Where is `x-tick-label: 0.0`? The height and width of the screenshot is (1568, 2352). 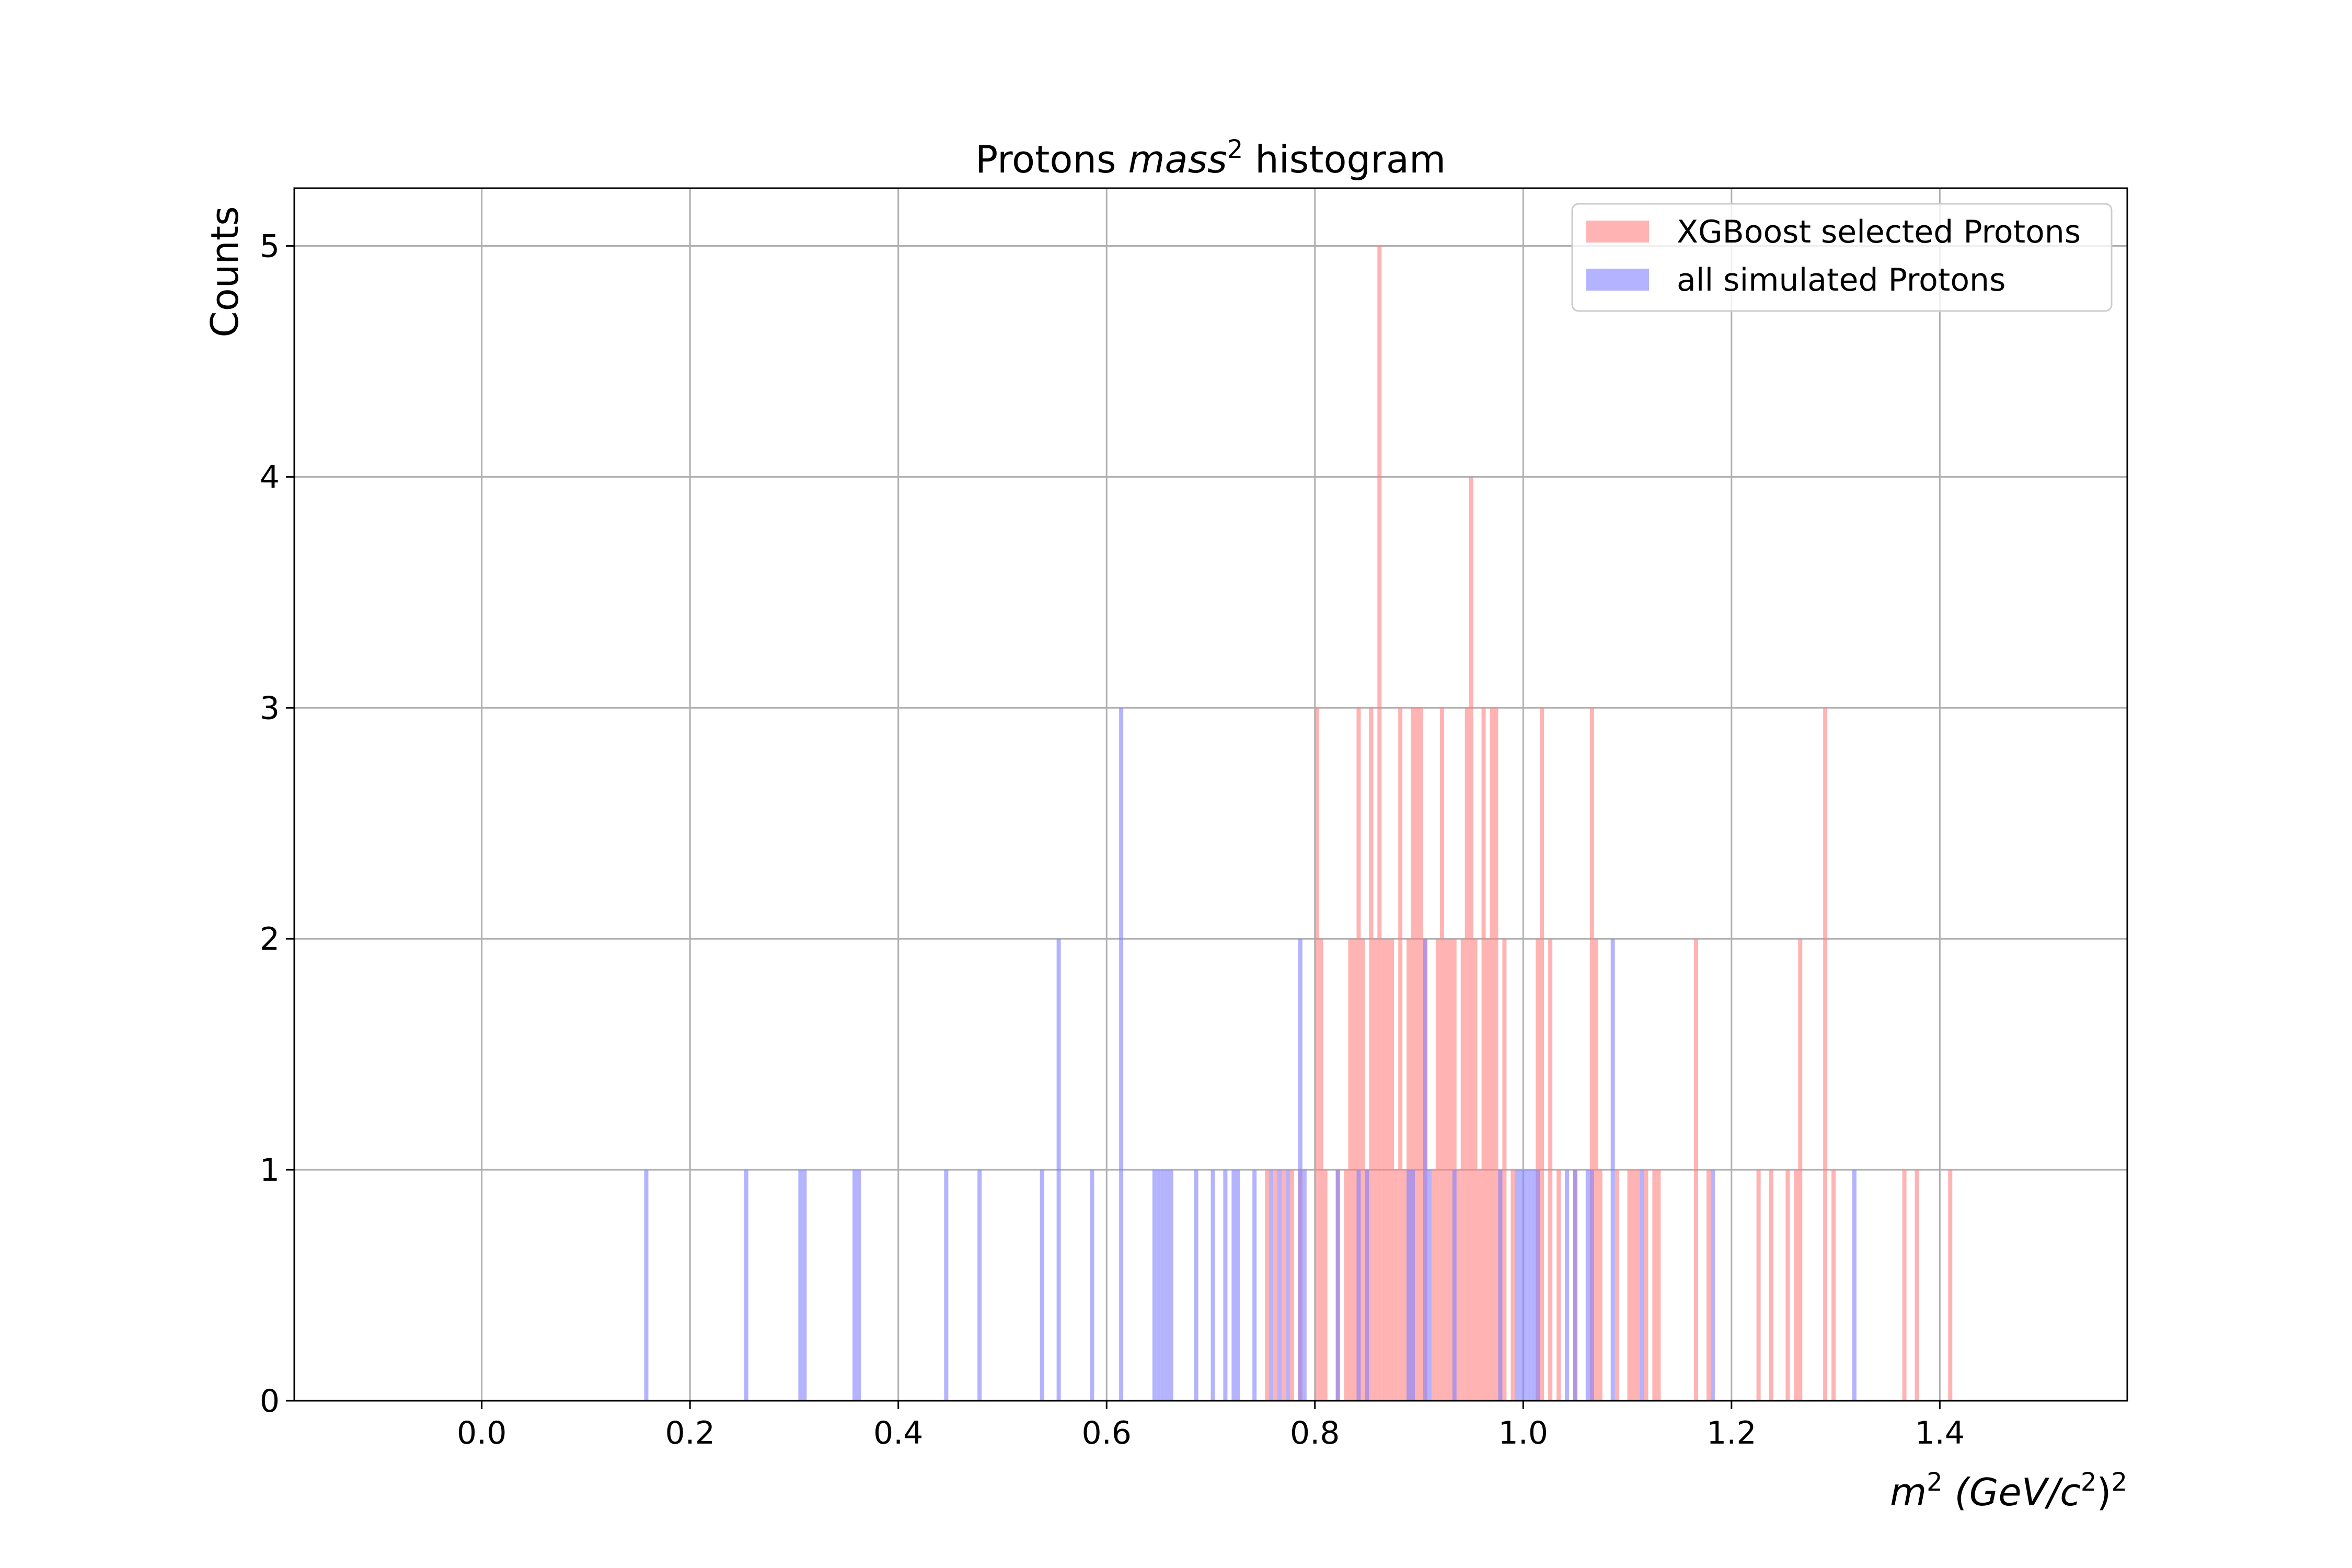
x-tick-label: 0.0 is located at coordinates (481, 1433).